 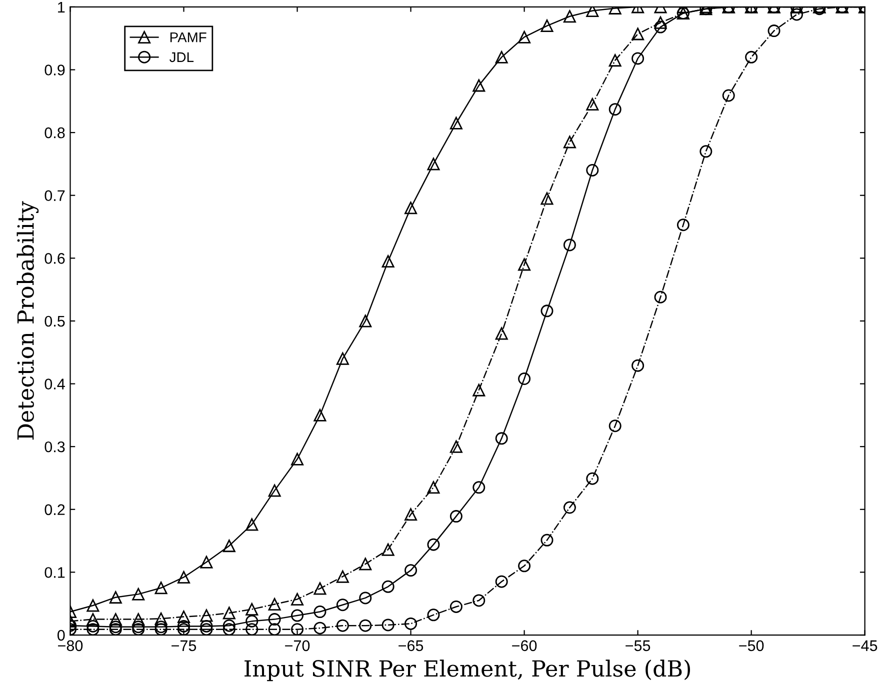 What do you see at coordinates (54, 321) in the screenshot?
I see `y-tick-label: 0.5` at bounding box center [54, 321].